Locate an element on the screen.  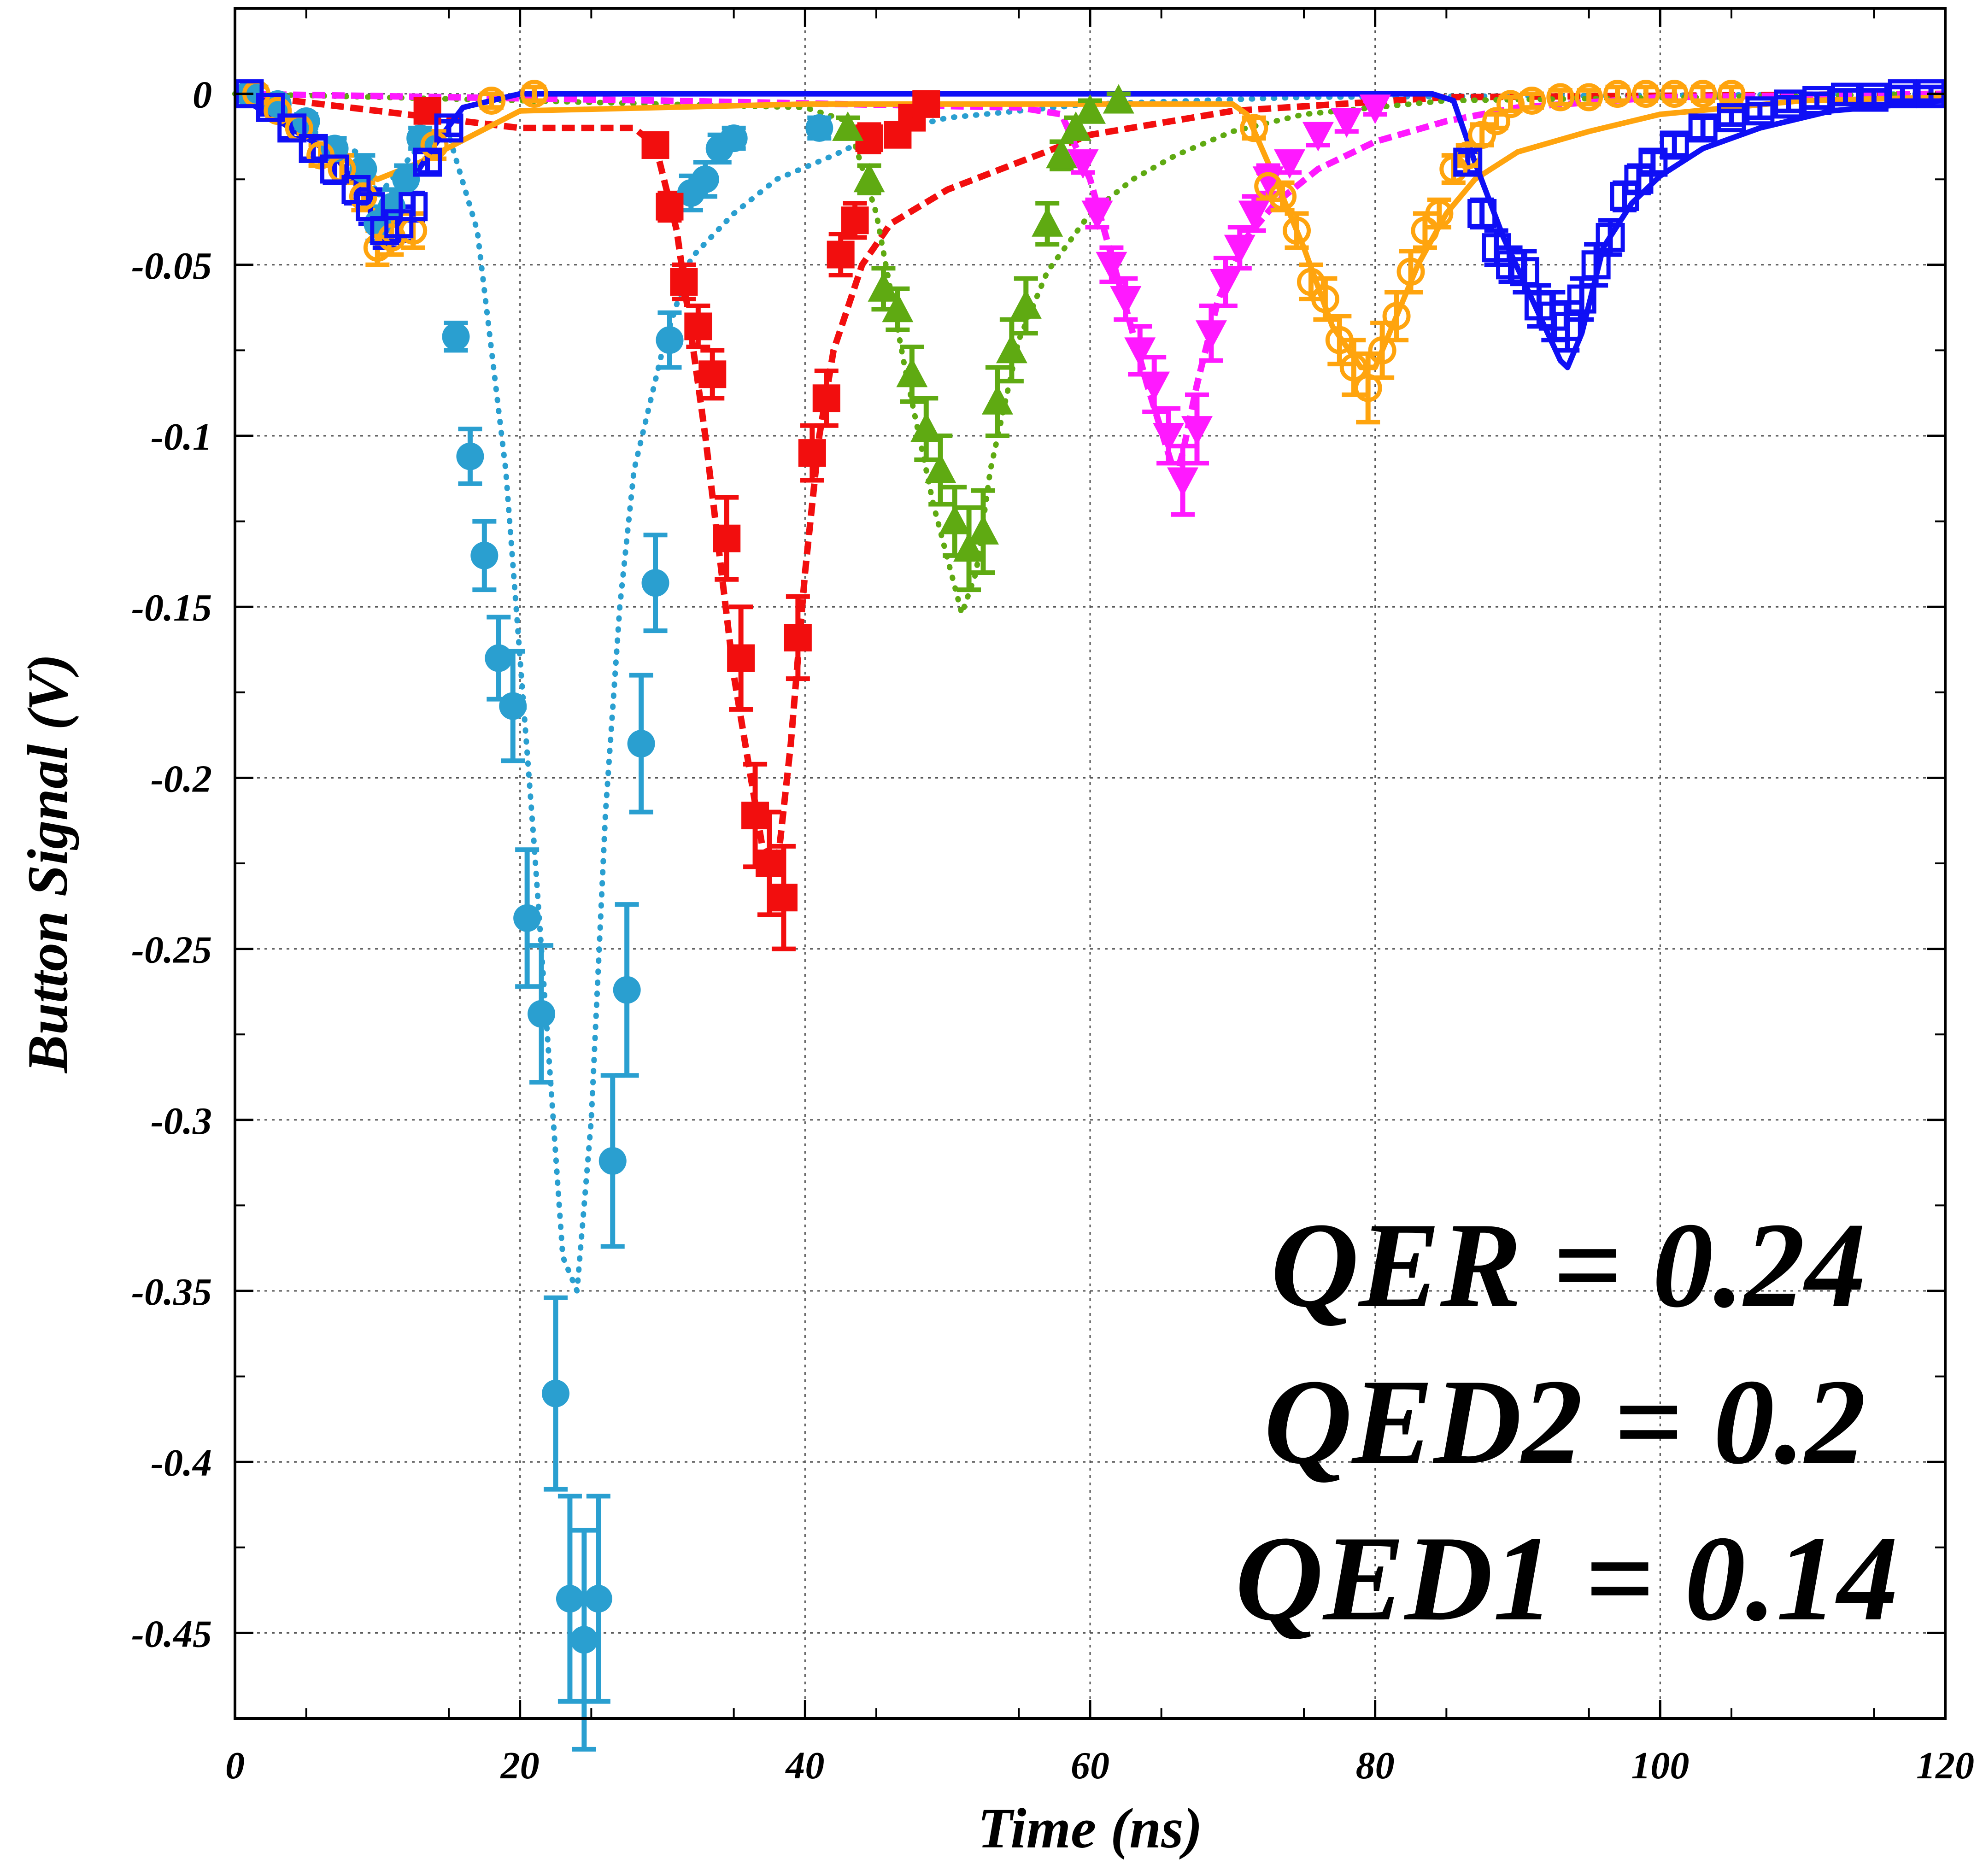
y-tick-label: -0.15 is located at coordinates (171, 607).